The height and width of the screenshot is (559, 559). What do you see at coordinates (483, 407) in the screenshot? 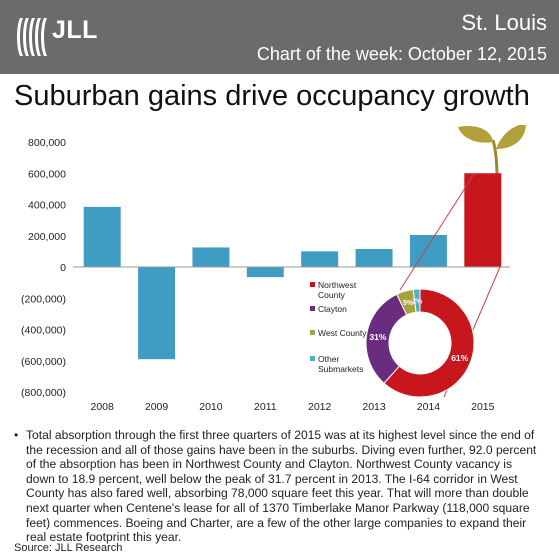
I see `x-tick-label: 2015` at bounding box center [483, 407].